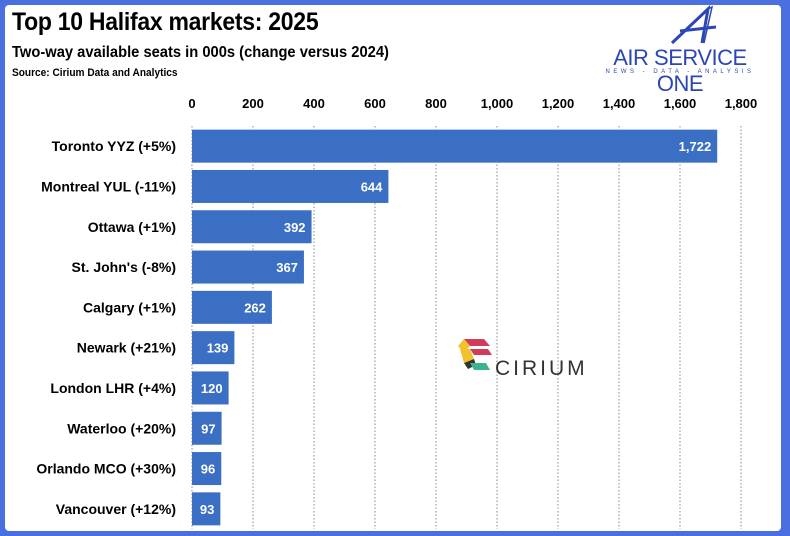 Image resolution: width=790 pixels, height=536 pixels. What do you see at coordinates (116, 509) in the screenshot?
I see `category-label: Vancouver (+12%)` at bounding box center [116, 509].